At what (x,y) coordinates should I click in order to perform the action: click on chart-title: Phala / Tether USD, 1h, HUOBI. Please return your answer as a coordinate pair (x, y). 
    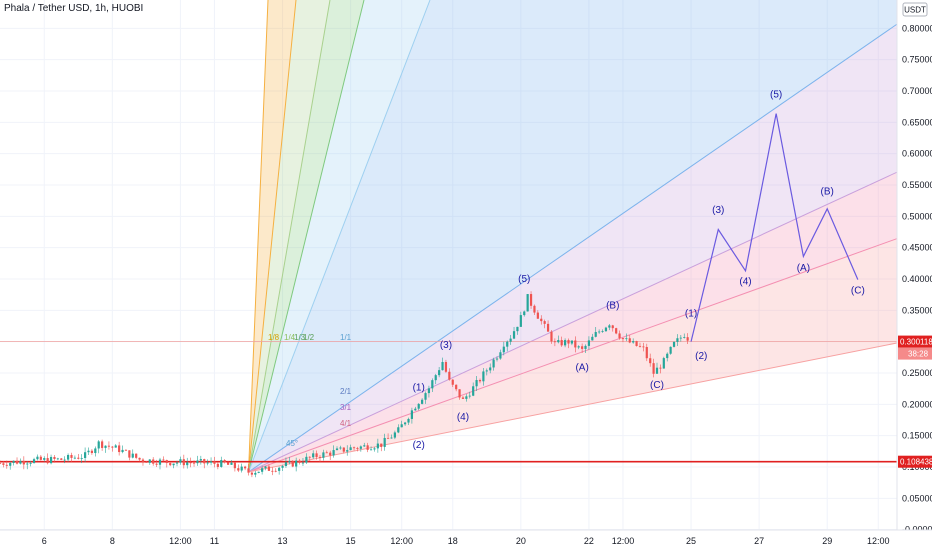
    Looking at the image, I should click on (74, 8).